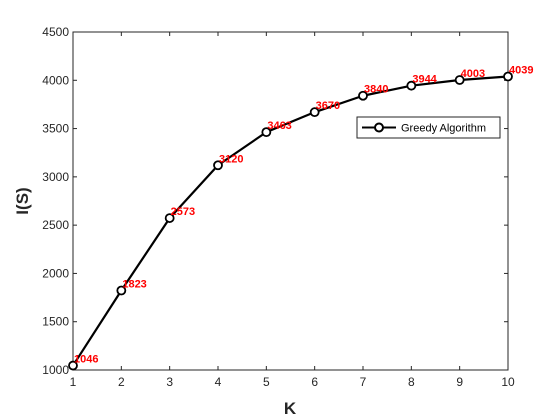  Describe the element at coordinates (22, 200) in the screenshot. I see `y-axis-label: I(S)` at that location.